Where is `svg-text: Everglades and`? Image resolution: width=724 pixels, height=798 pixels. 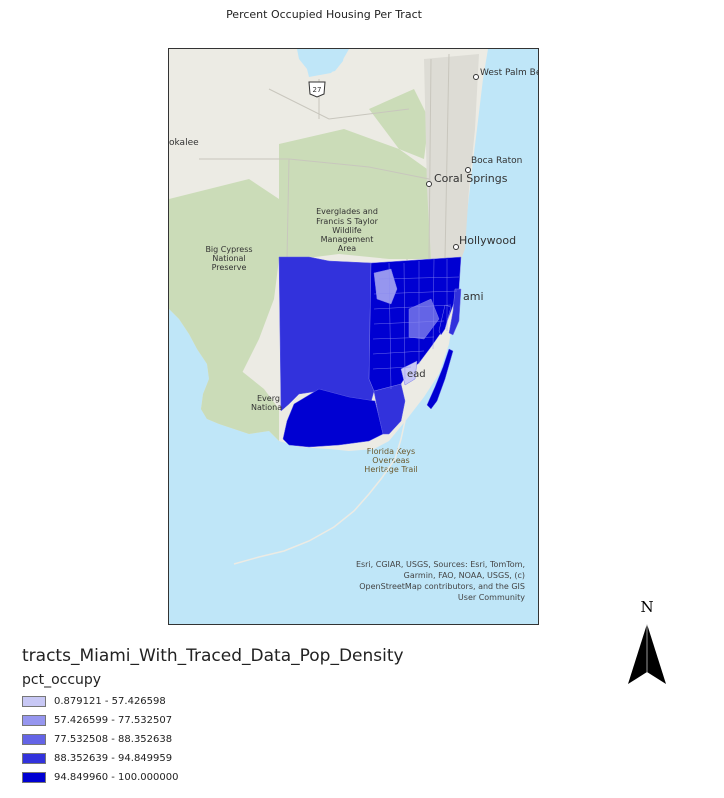 svg-text: Everglades and is located at coordinates (347, 211).